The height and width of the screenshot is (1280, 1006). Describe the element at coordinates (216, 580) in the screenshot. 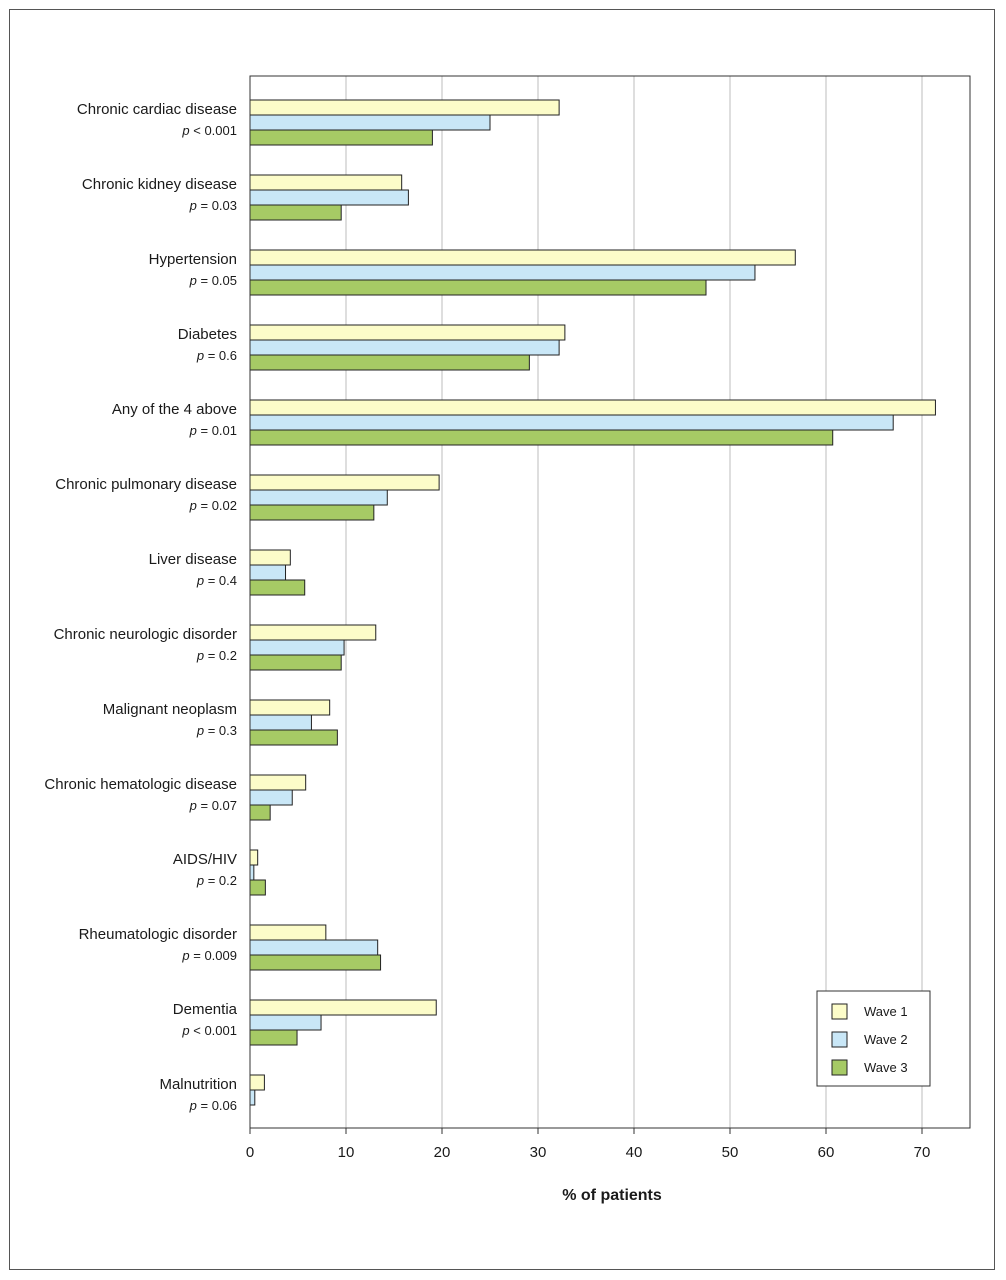

I see `p-value-label: p = 0.4` at that location.